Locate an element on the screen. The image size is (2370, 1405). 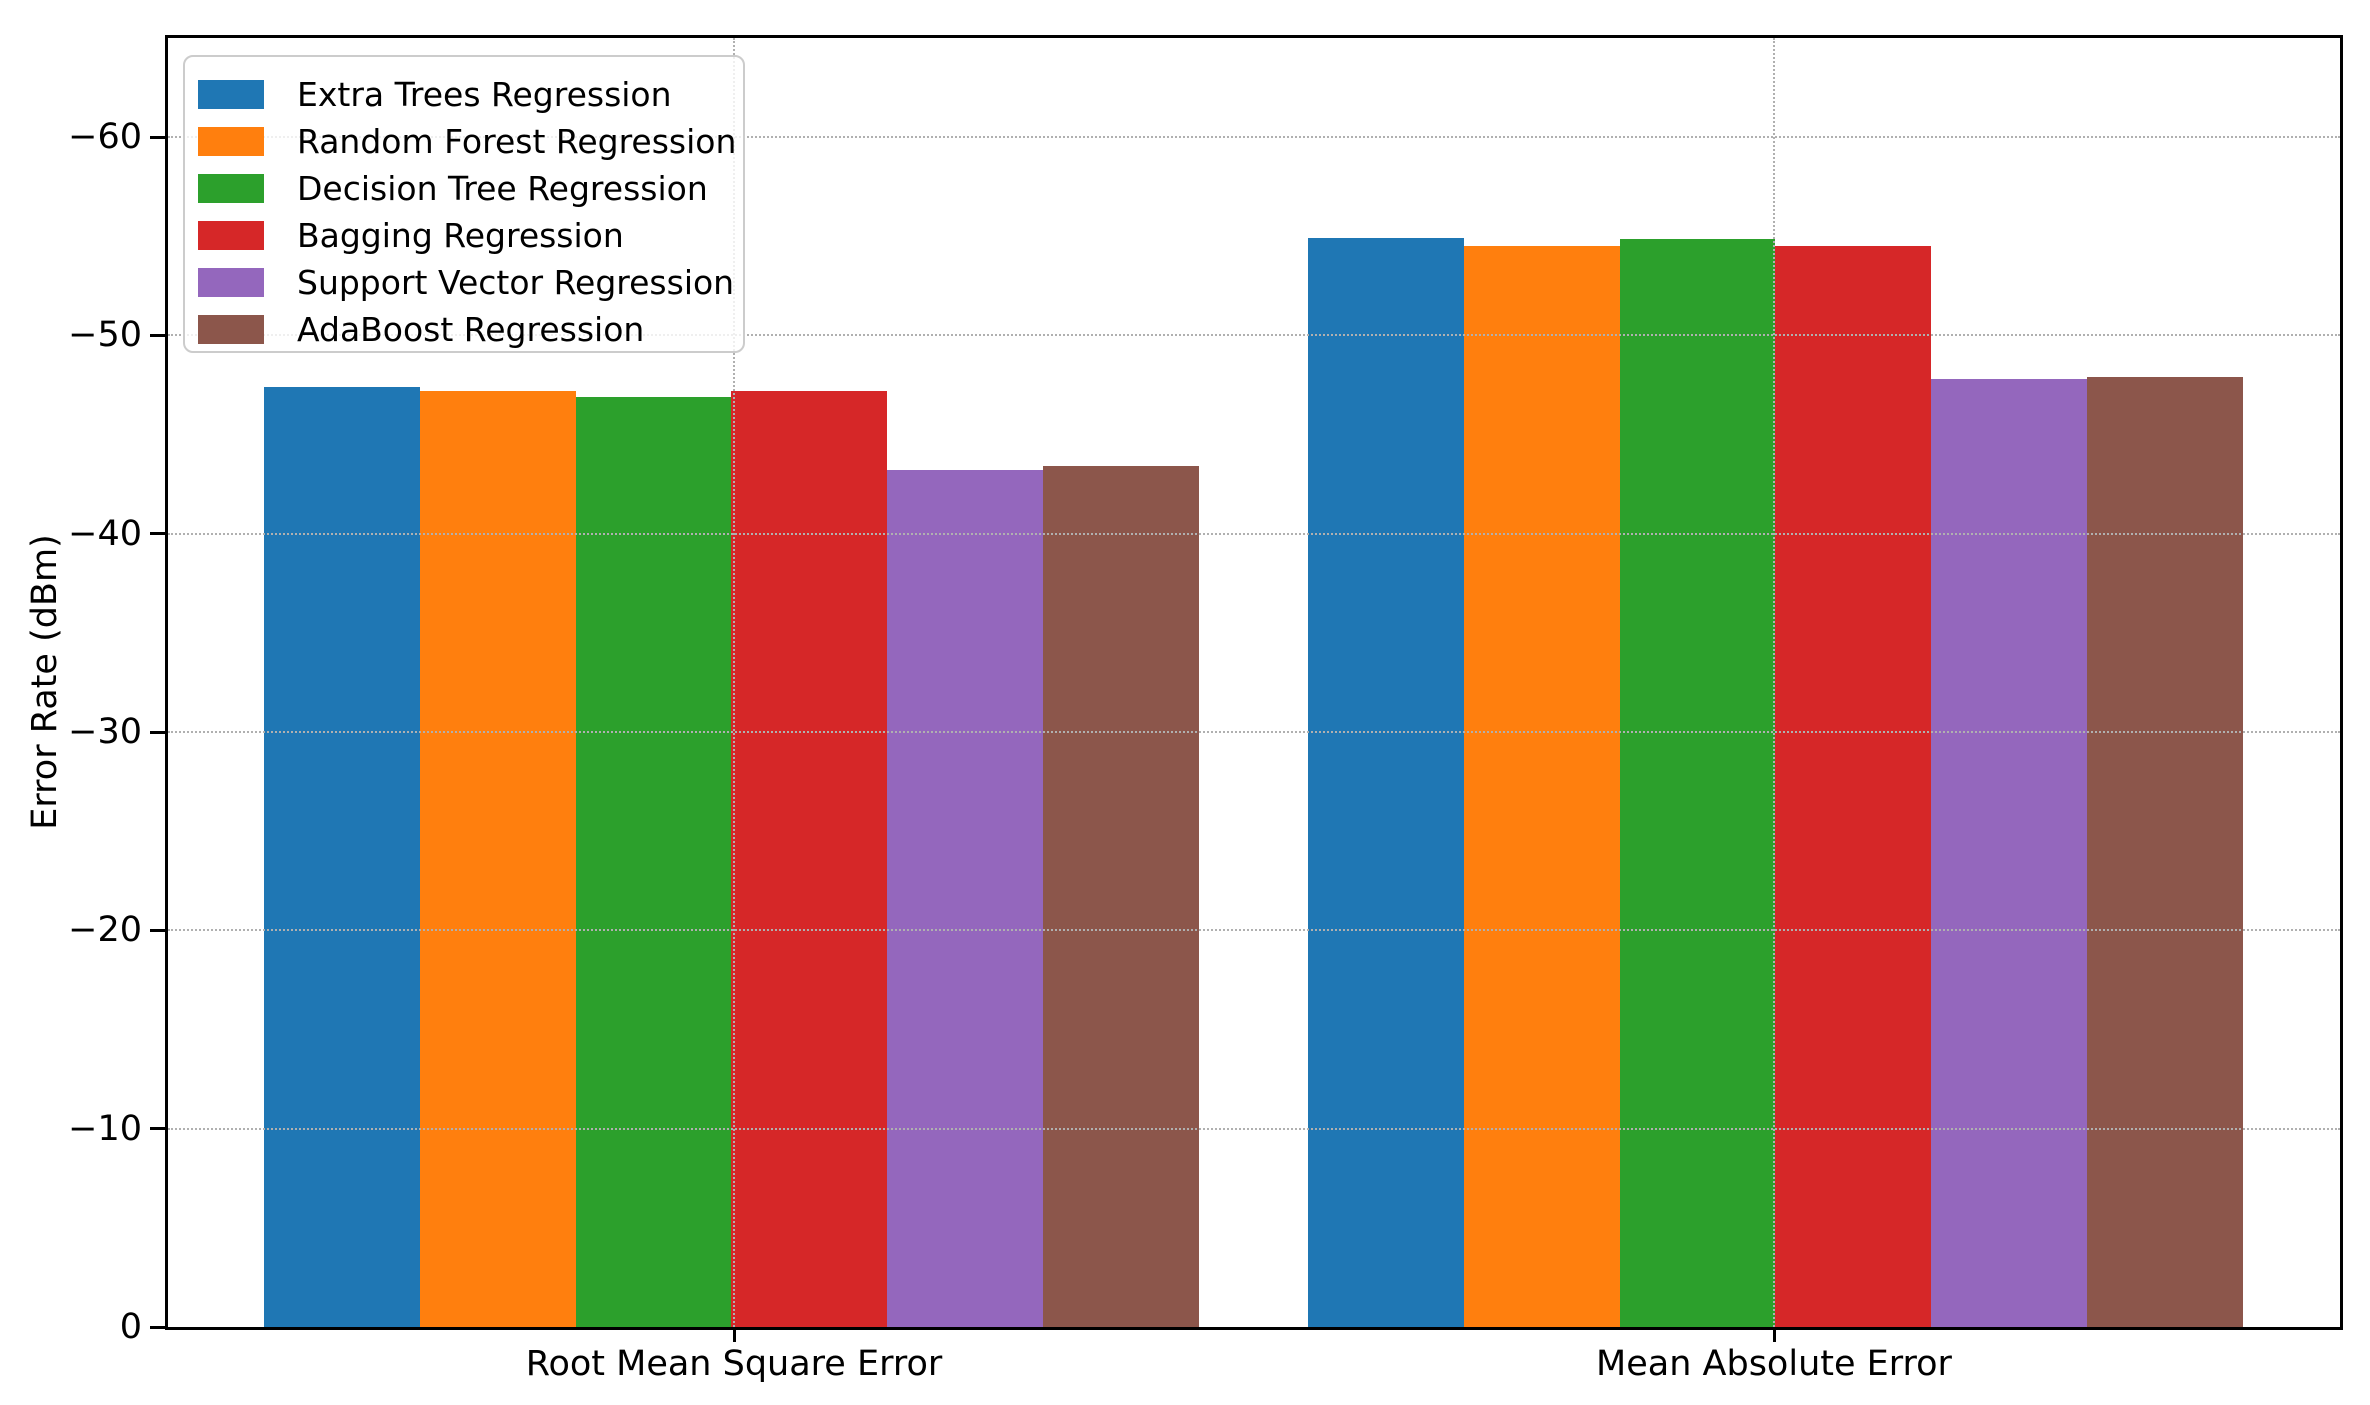
legend-label: Random Forest Regression is located at coordinates (517, 141).